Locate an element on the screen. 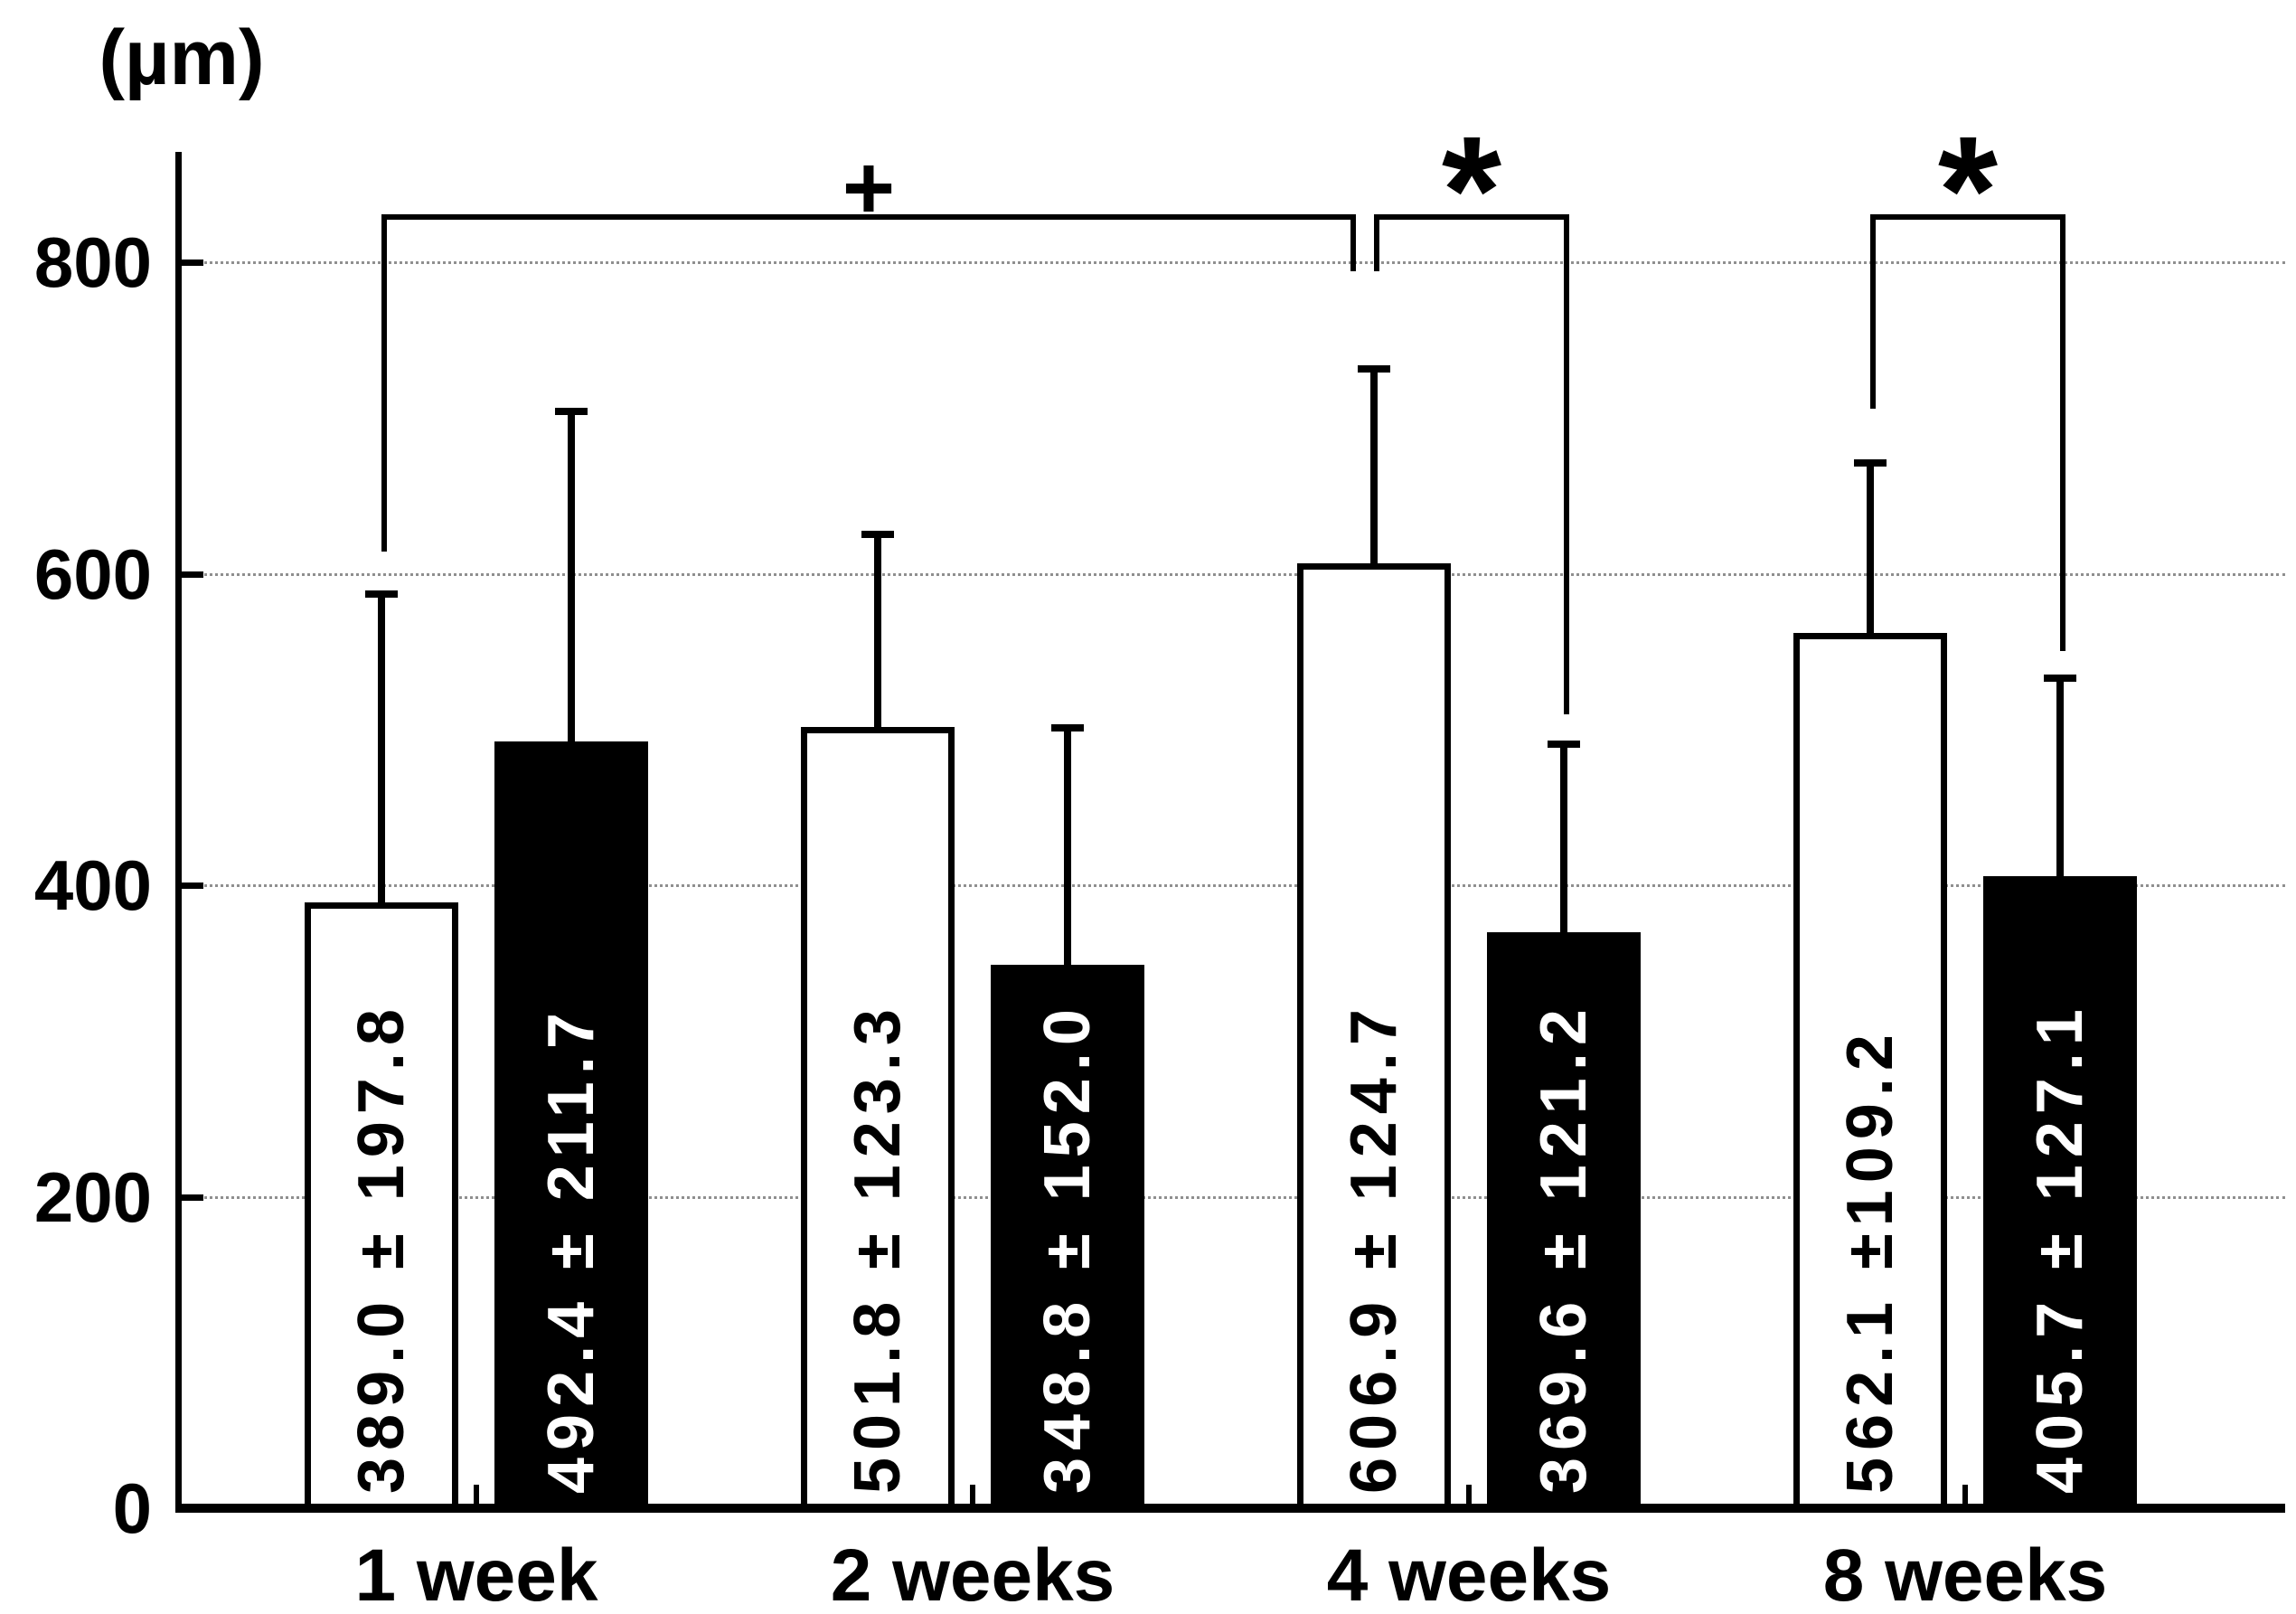  significance-bracket-2-right-drop is located at coordinates (1566, 464).